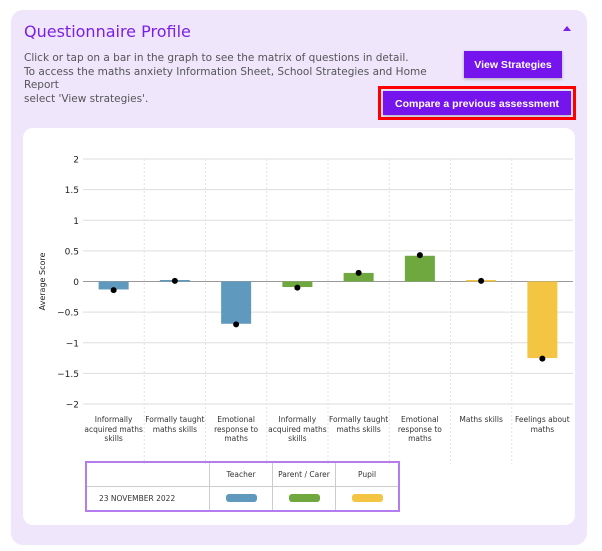  I want to click on caret-up-icon, so click(567, 28).